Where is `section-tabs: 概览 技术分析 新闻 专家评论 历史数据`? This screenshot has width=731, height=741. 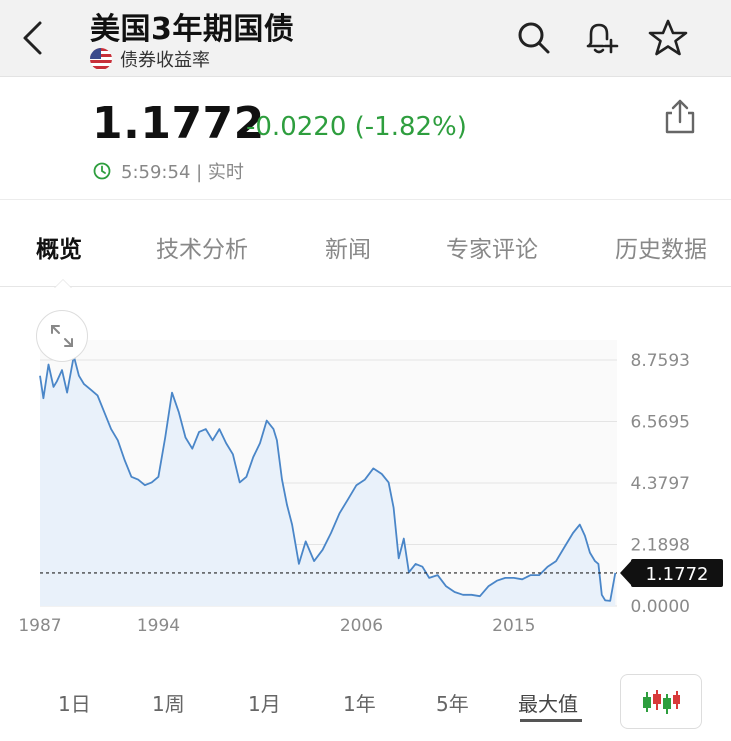 section-tabs: 概览 技术分析 新闻 专家评论 历史数据 is located at coordinates (365, 243).